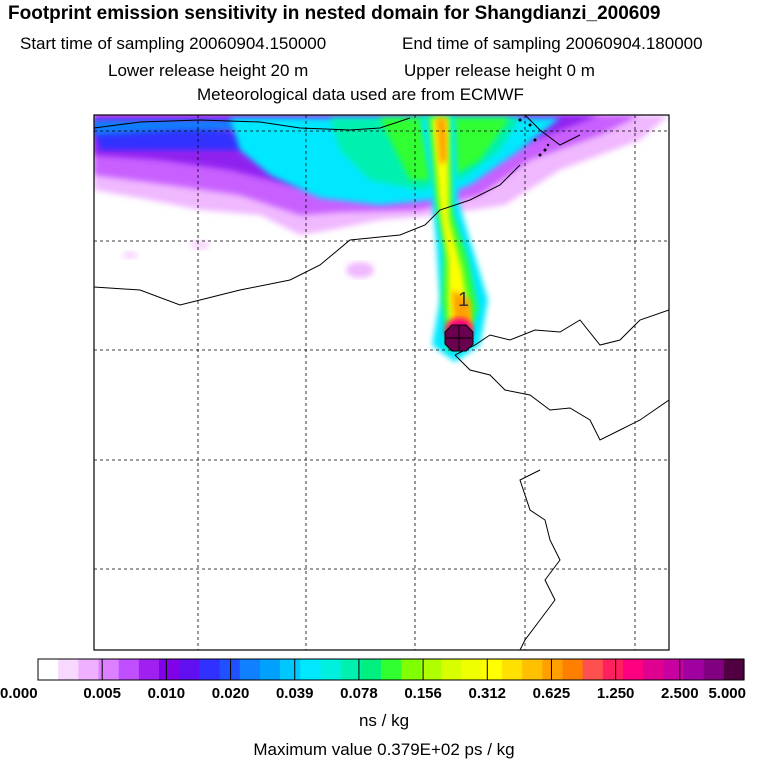 This screenshot has height=768, width=768. What do you see at coordinates (552, 693) in the screenshot?
I see `colorbar-tick-label: 0.625` at bounding box center [552, 693].